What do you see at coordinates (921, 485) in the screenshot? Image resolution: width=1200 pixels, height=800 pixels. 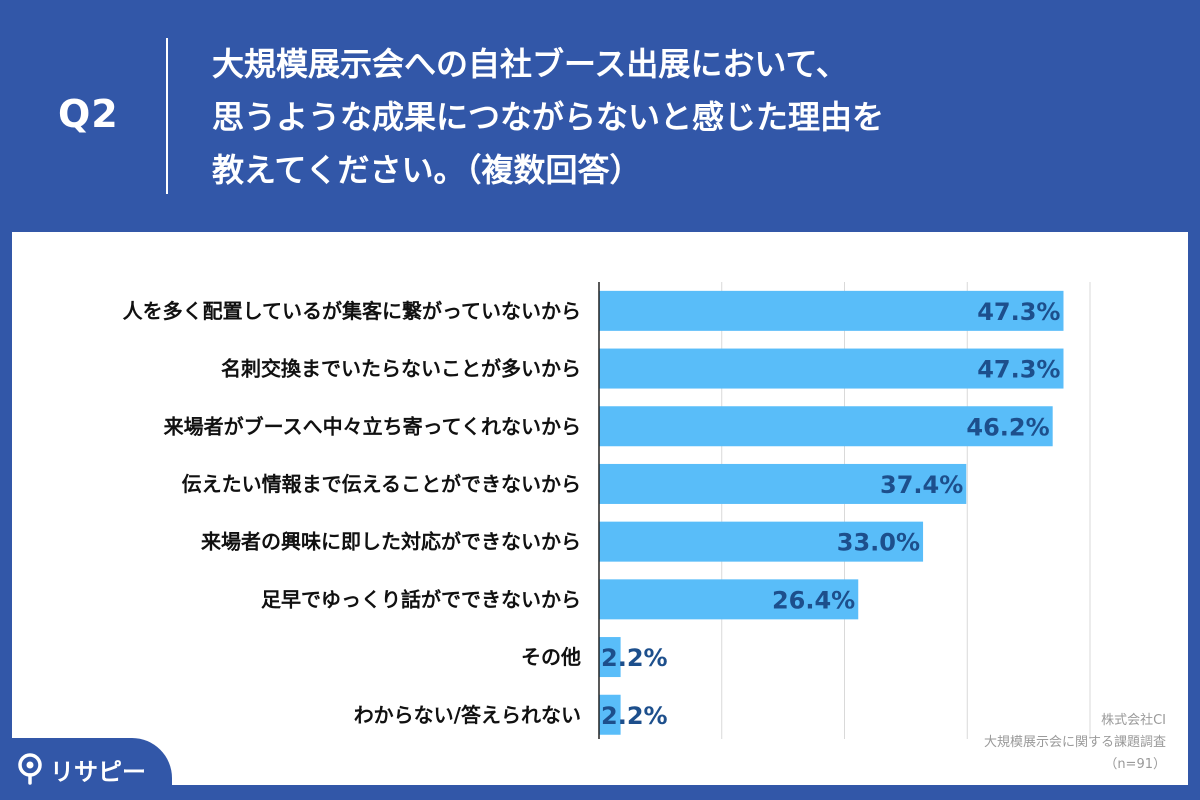 I see `value-label: 37.4%` at bounding box center [921, 485].